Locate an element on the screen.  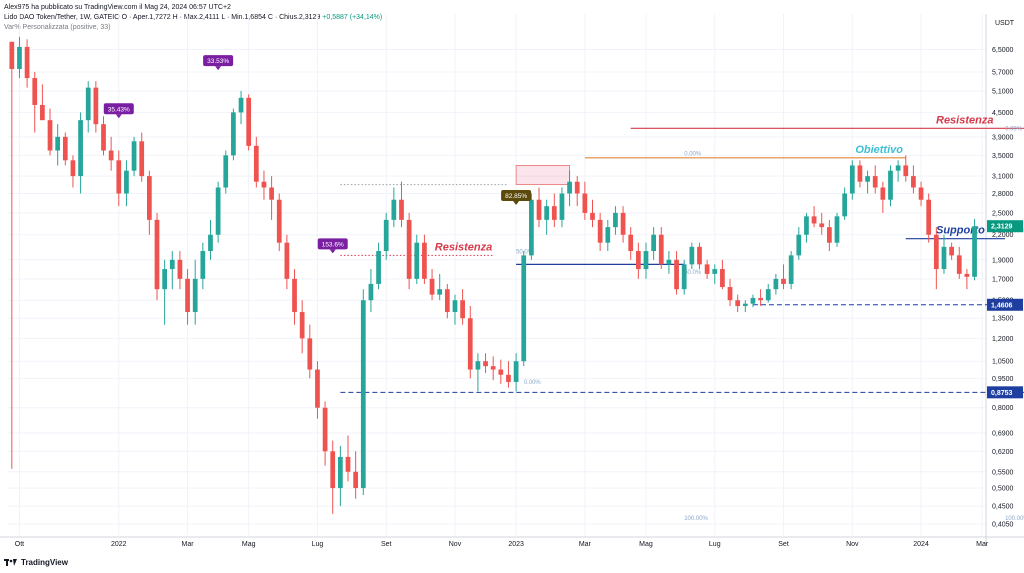
level-label: Supporto is located at coordinates (960, 231).